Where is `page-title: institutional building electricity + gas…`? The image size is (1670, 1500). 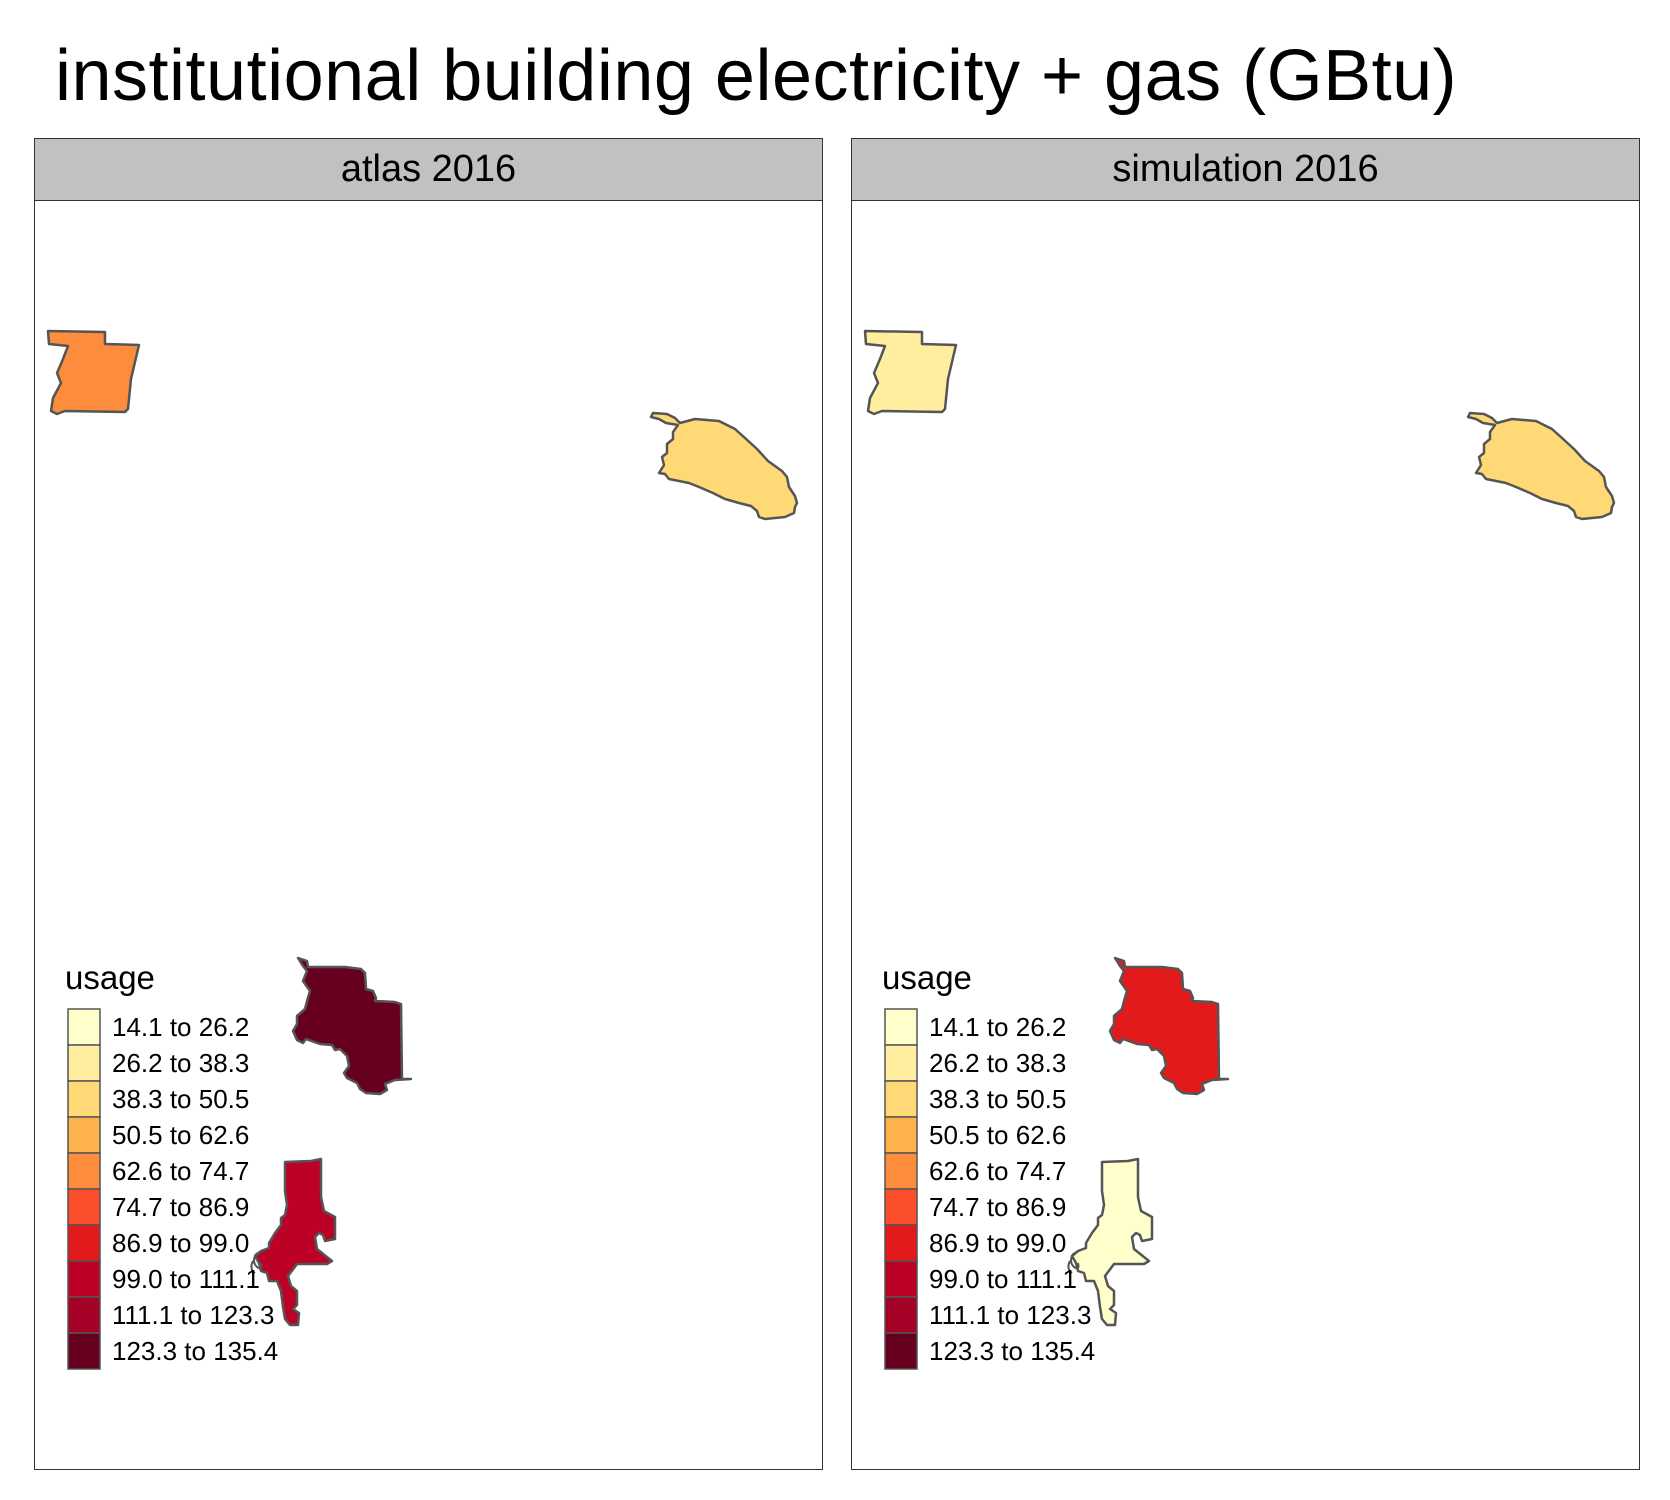
page-title: institutional building electricity + gas… is located at coordinates (756, 76).